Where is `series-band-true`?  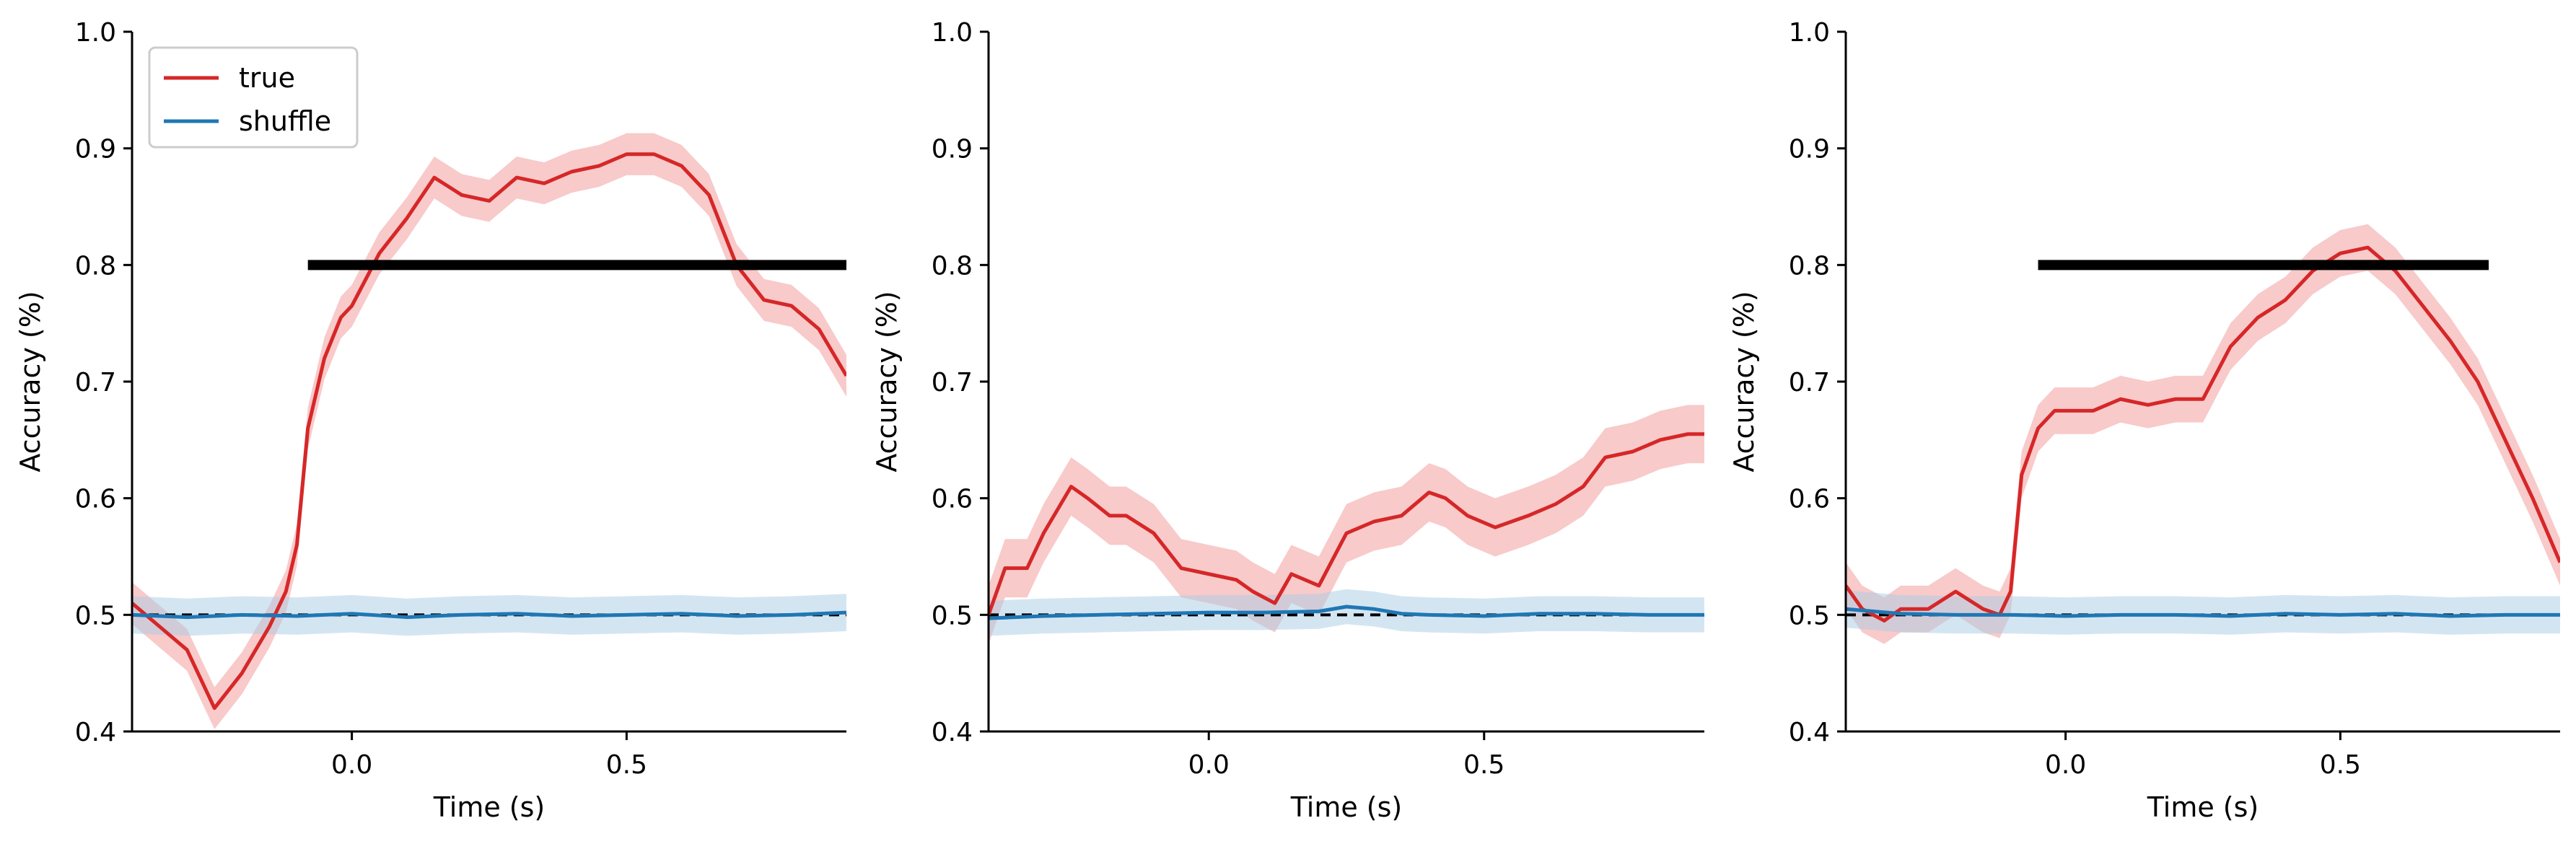 series-band-true is located at coordinates (1346, 524).